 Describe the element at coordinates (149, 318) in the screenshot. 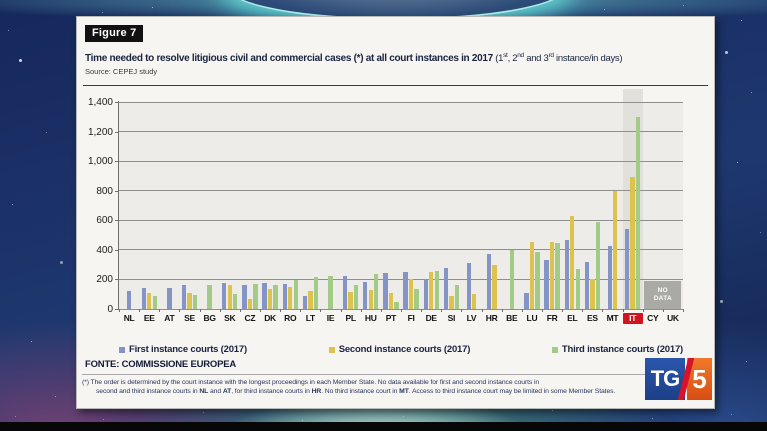

I see `x-axis-label-EE: EE` at that location.